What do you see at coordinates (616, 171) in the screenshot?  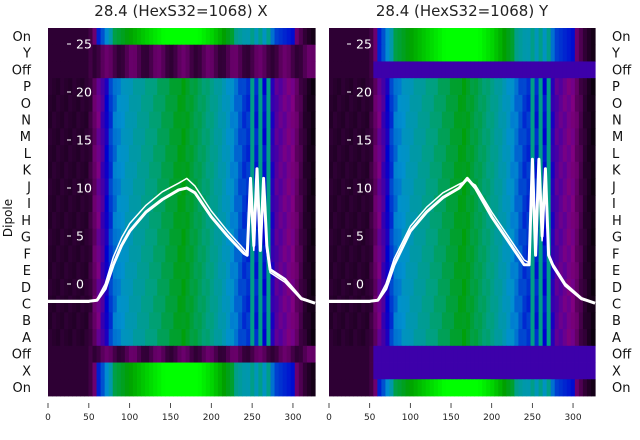 I see `row-label: K` at bounding box center [616, 171].